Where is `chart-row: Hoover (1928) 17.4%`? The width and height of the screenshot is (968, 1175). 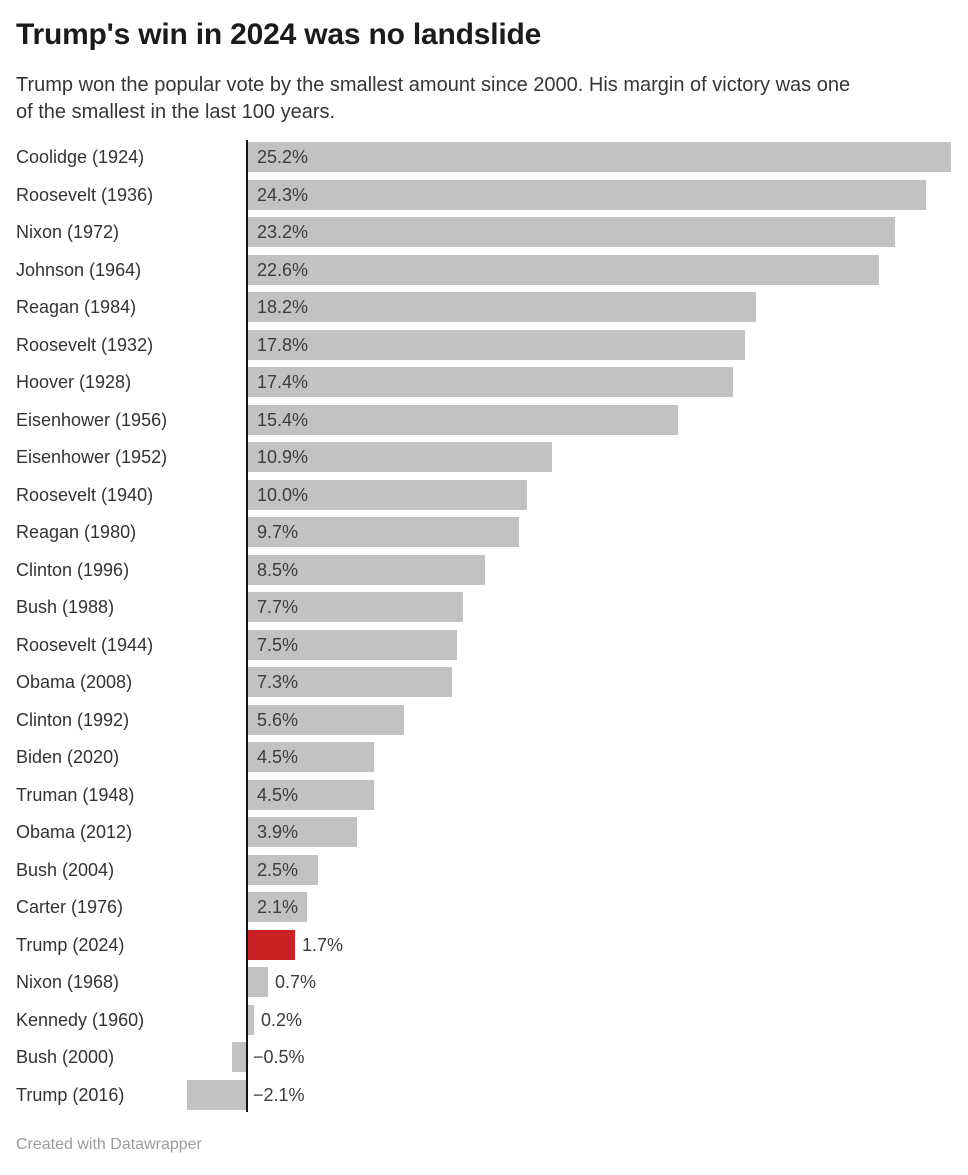
chart-row: Hoover (1928) 17.4% is located at coordinates (484, 382).